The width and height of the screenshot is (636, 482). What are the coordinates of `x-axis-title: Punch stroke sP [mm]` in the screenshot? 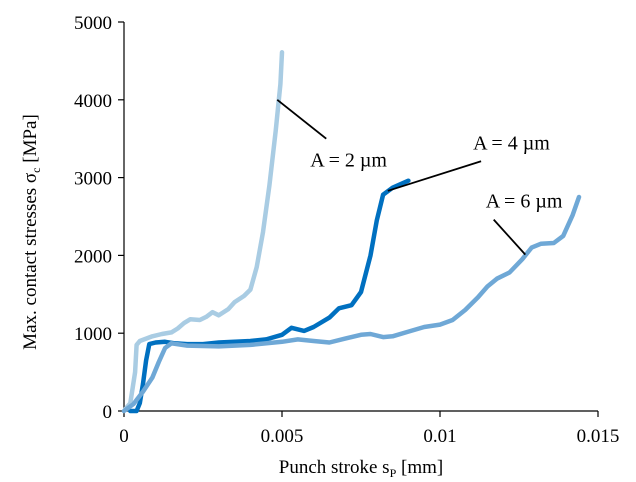 It's located at (361, 468).